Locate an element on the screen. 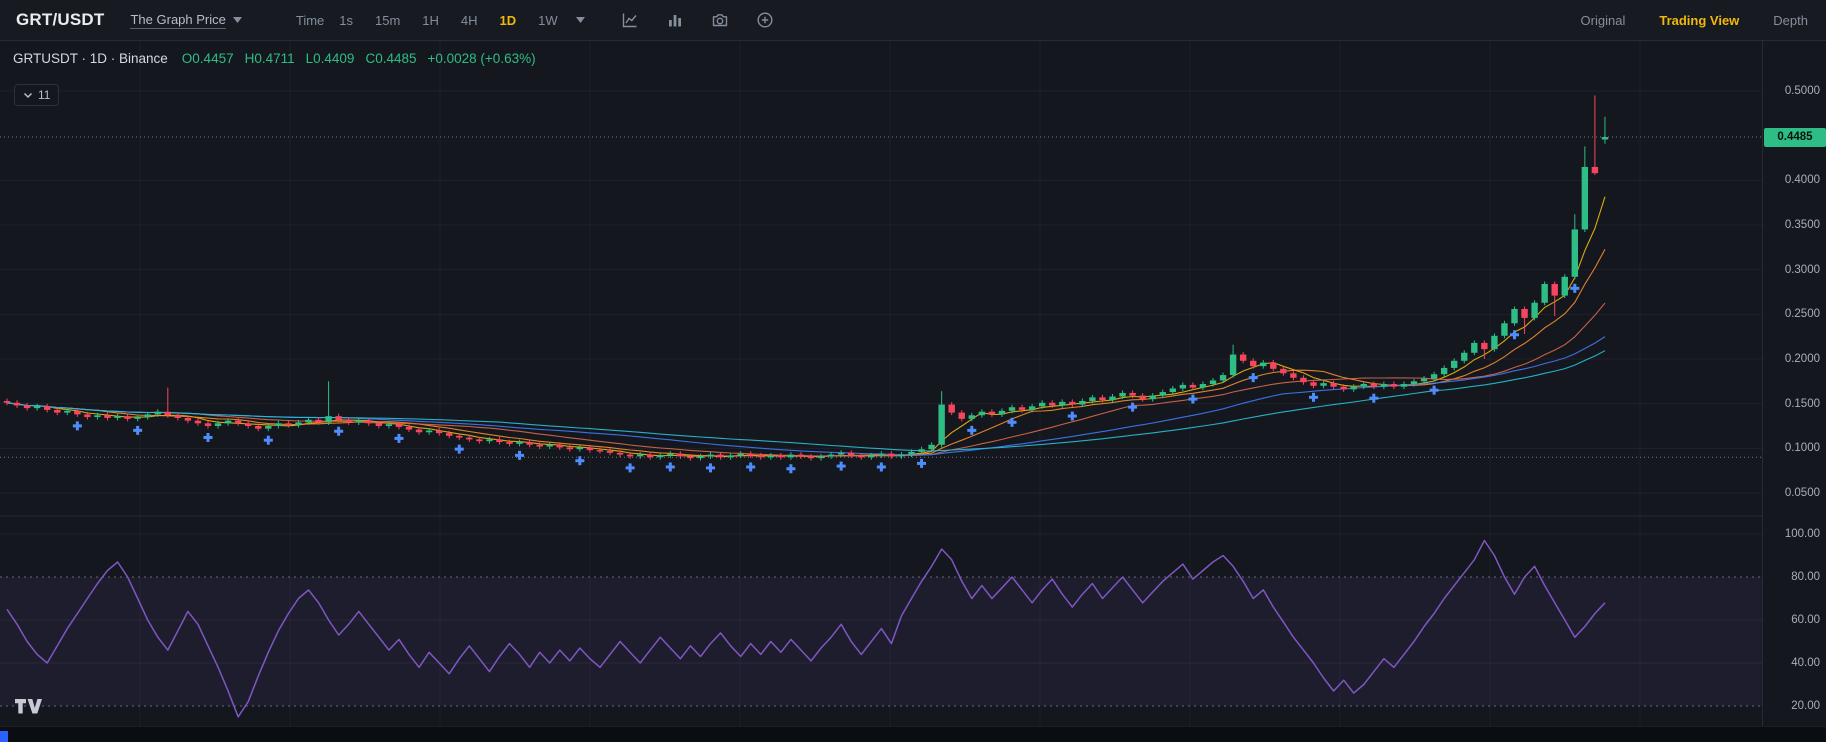 The image size is (1826, 742). tab-trading-view: Trading View is located at coordinates (1699, 20).